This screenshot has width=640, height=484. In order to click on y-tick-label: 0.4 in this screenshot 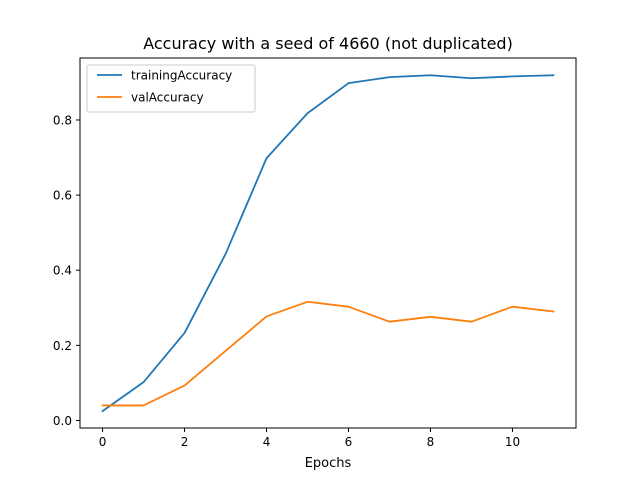, I will do `click(62, 271)`.